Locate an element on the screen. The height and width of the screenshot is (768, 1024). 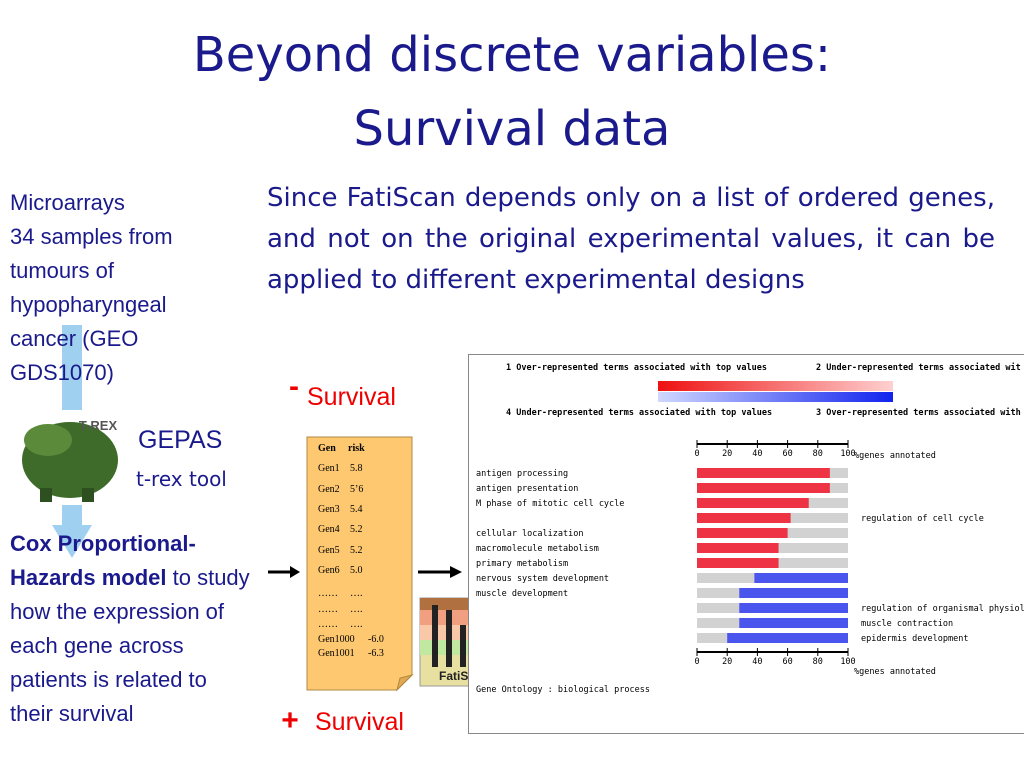
note-header: Gen is located at coordinates (327, 448).